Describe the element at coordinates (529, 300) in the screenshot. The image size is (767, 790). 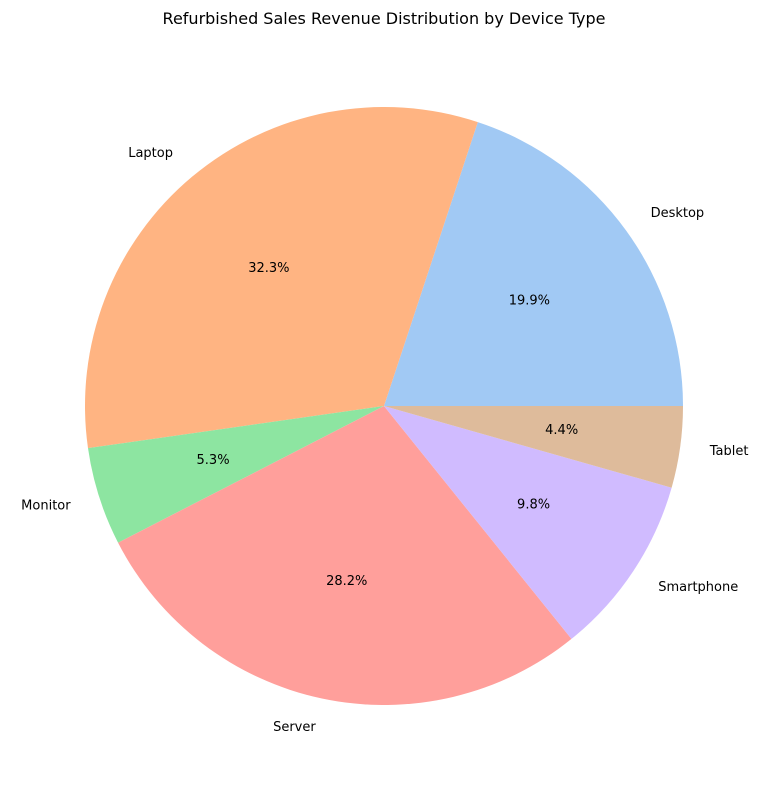
I see `percent-label-desktop: 19.9%` at that location.